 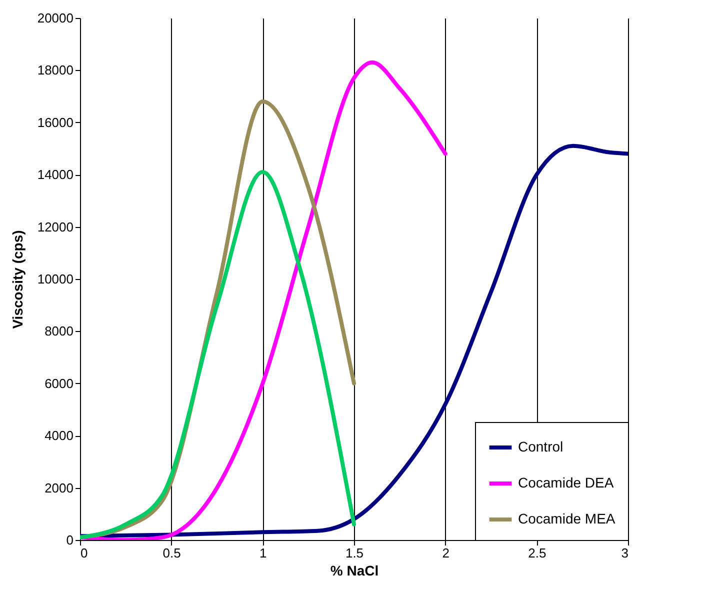 I want to click on y-tick-label: 16000, so click(x=55, y=122).